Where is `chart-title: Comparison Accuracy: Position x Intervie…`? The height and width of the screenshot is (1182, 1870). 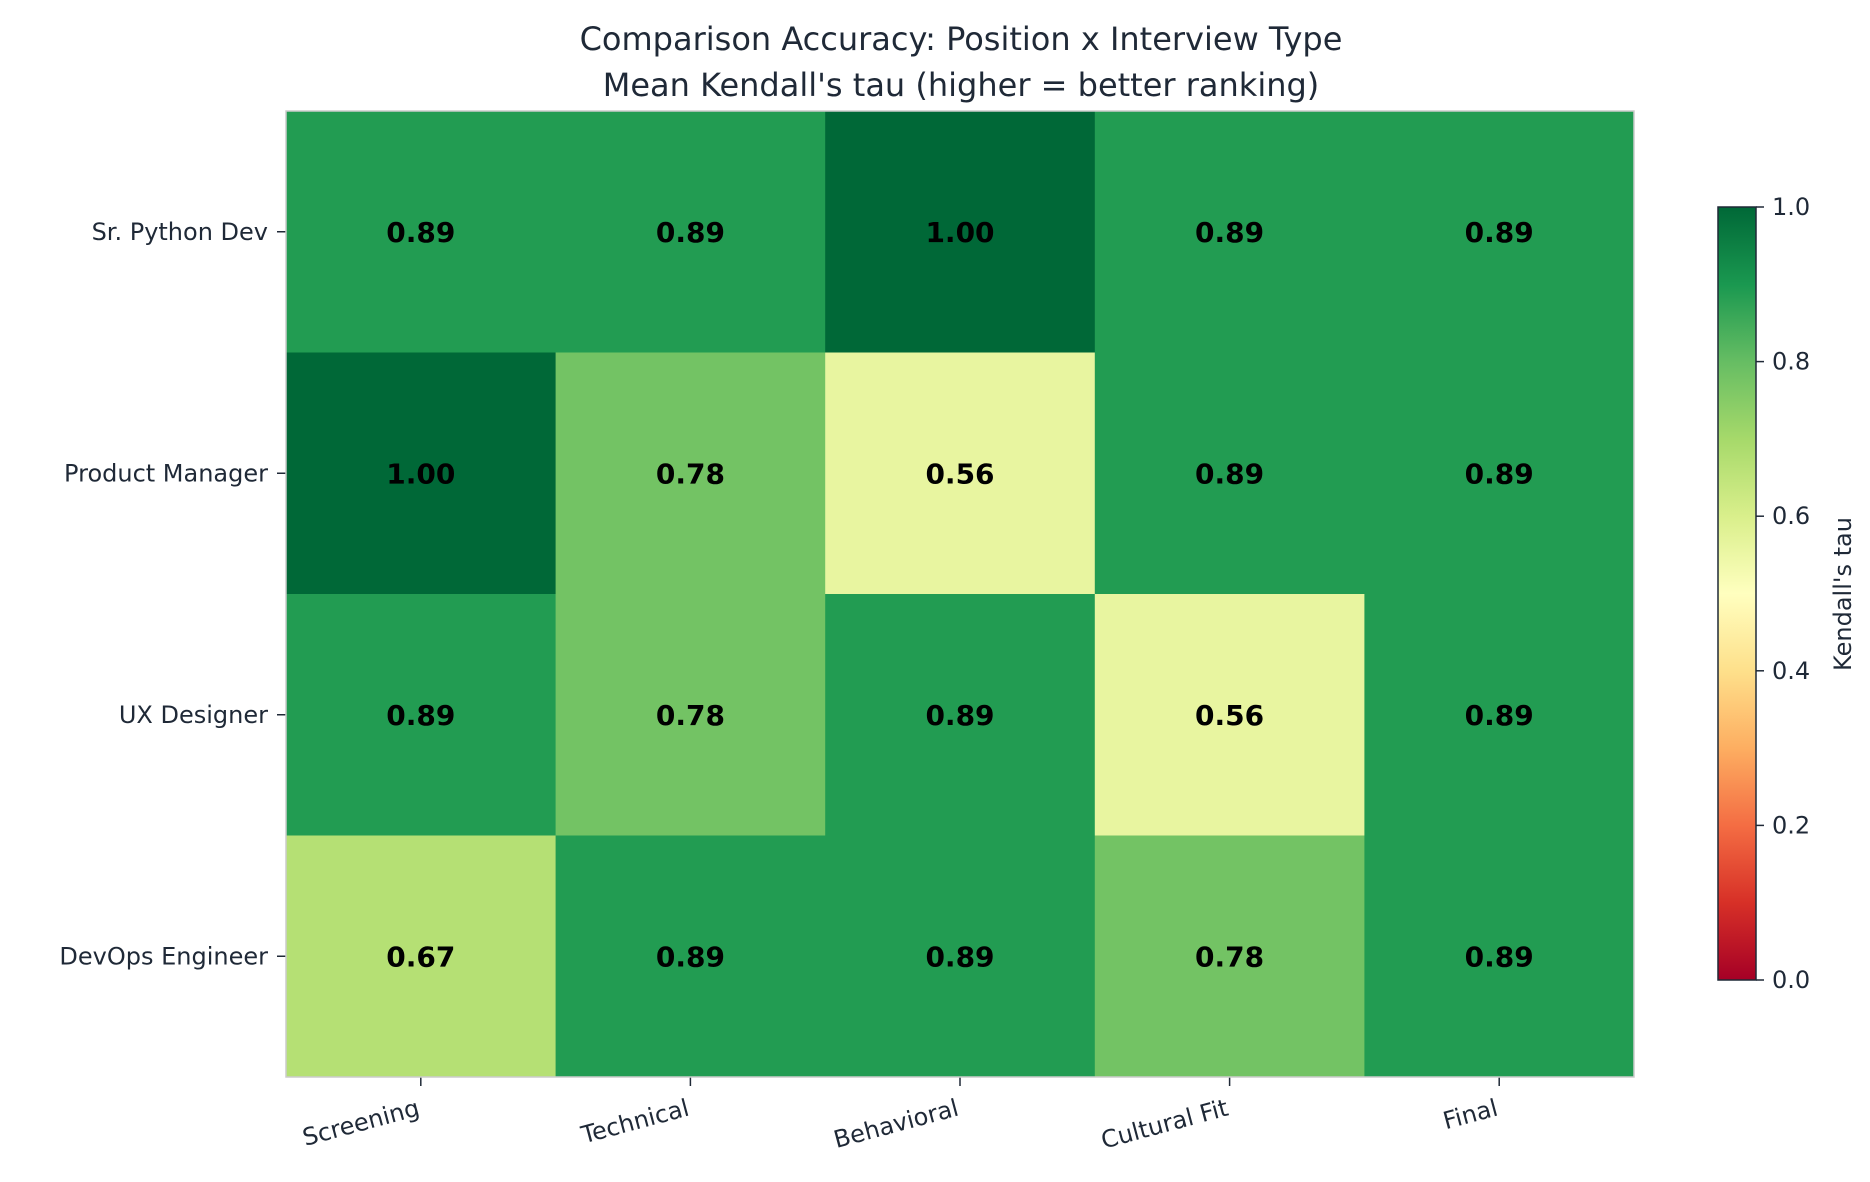
chart-title: Comparison Accuracy: Position x Intervie… is located at coordinates (961, 39).